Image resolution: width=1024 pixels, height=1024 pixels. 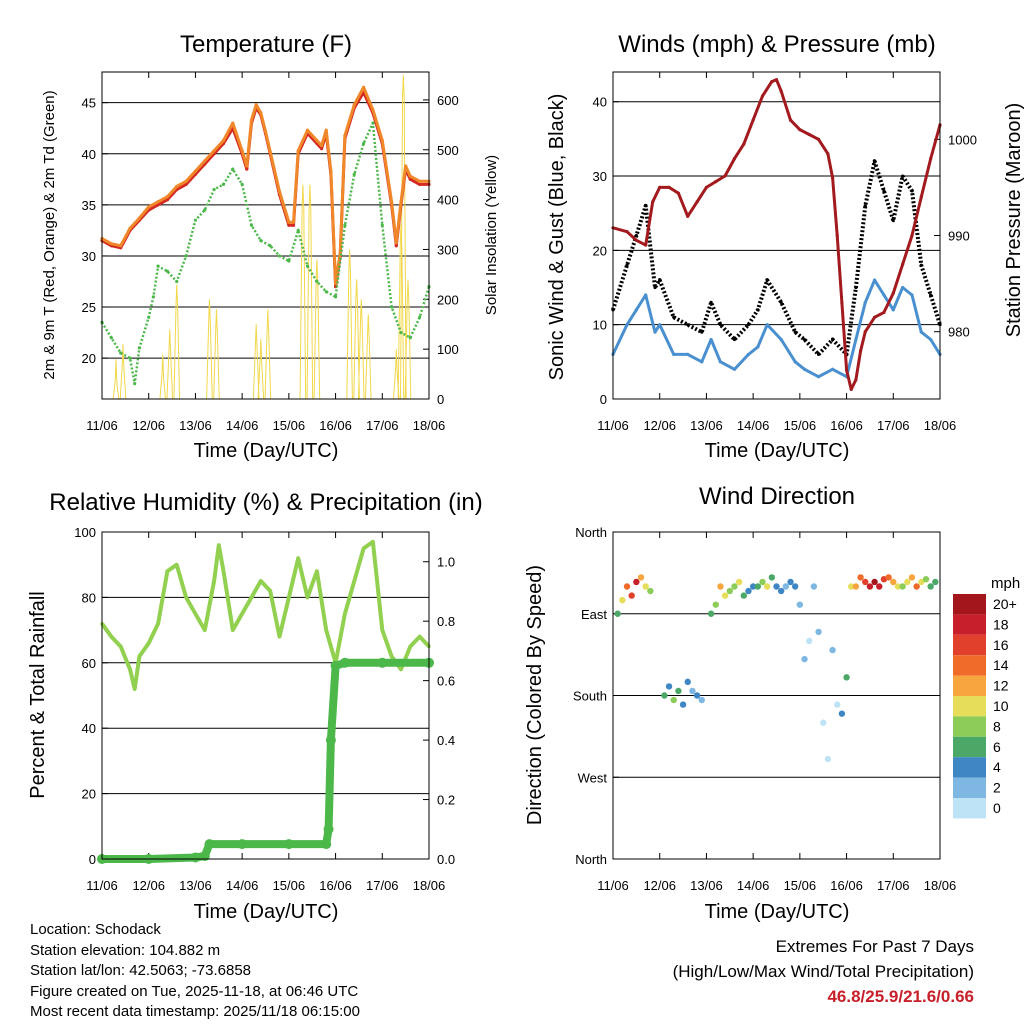 I want to click on extremes-subheading: (High/Low/Max Wind/Total Precipitation), so click(x=823, y=971).